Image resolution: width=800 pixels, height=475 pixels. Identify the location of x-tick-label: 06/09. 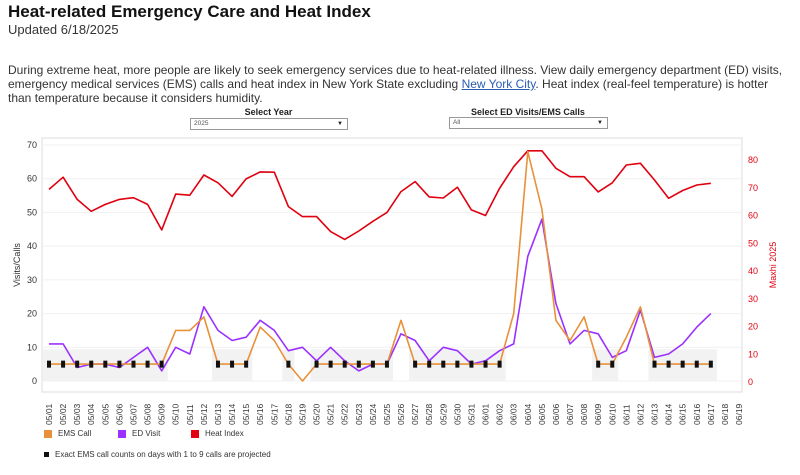
(598, 414).